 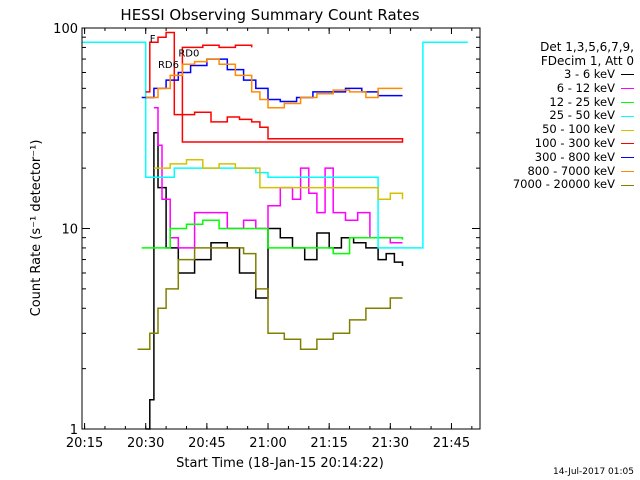 I want to click on legend-entry-8: 800 - 7000 keV, so click(x=554, y=171).